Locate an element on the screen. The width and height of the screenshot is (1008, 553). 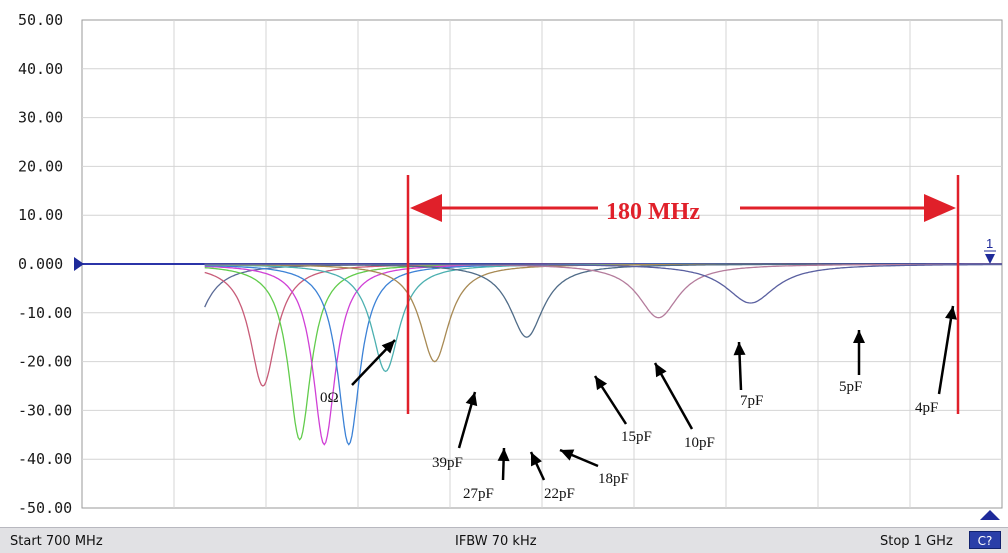
y-tick-label: 50.00 is located at coordinates (40, 20).